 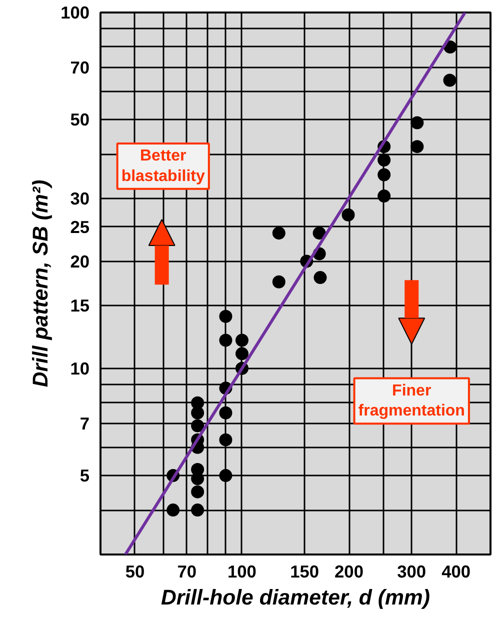 What do you see at coordinates (80, 198) in the screenshot?
I see `y-tick-label: 30` at bounding box center [80, 198].